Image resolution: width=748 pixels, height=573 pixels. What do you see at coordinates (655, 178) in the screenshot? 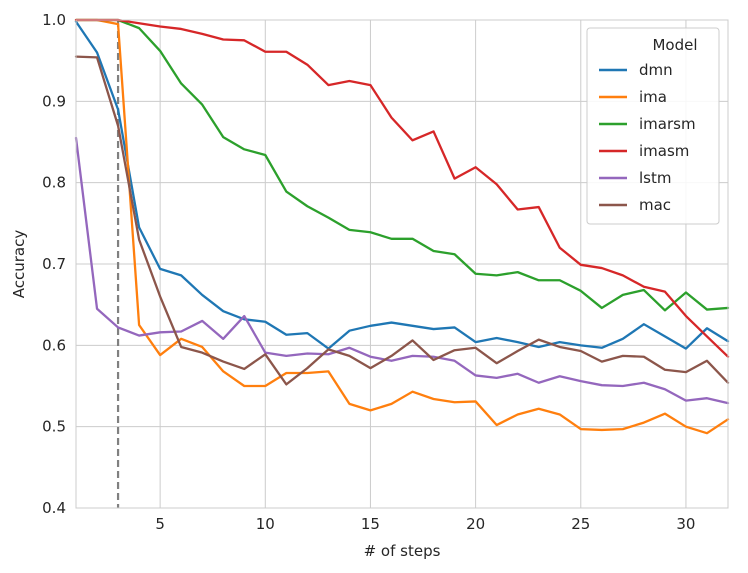
I see `legend-label-lstm: lstm` at bounding box center [655, 178].